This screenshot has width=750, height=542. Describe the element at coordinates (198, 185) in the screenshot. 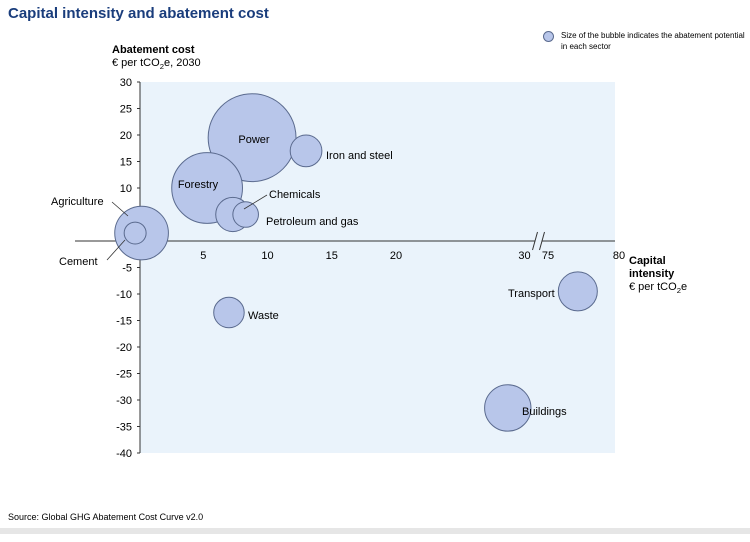

I see `bubble-label-forestry: Forestry` at that location.